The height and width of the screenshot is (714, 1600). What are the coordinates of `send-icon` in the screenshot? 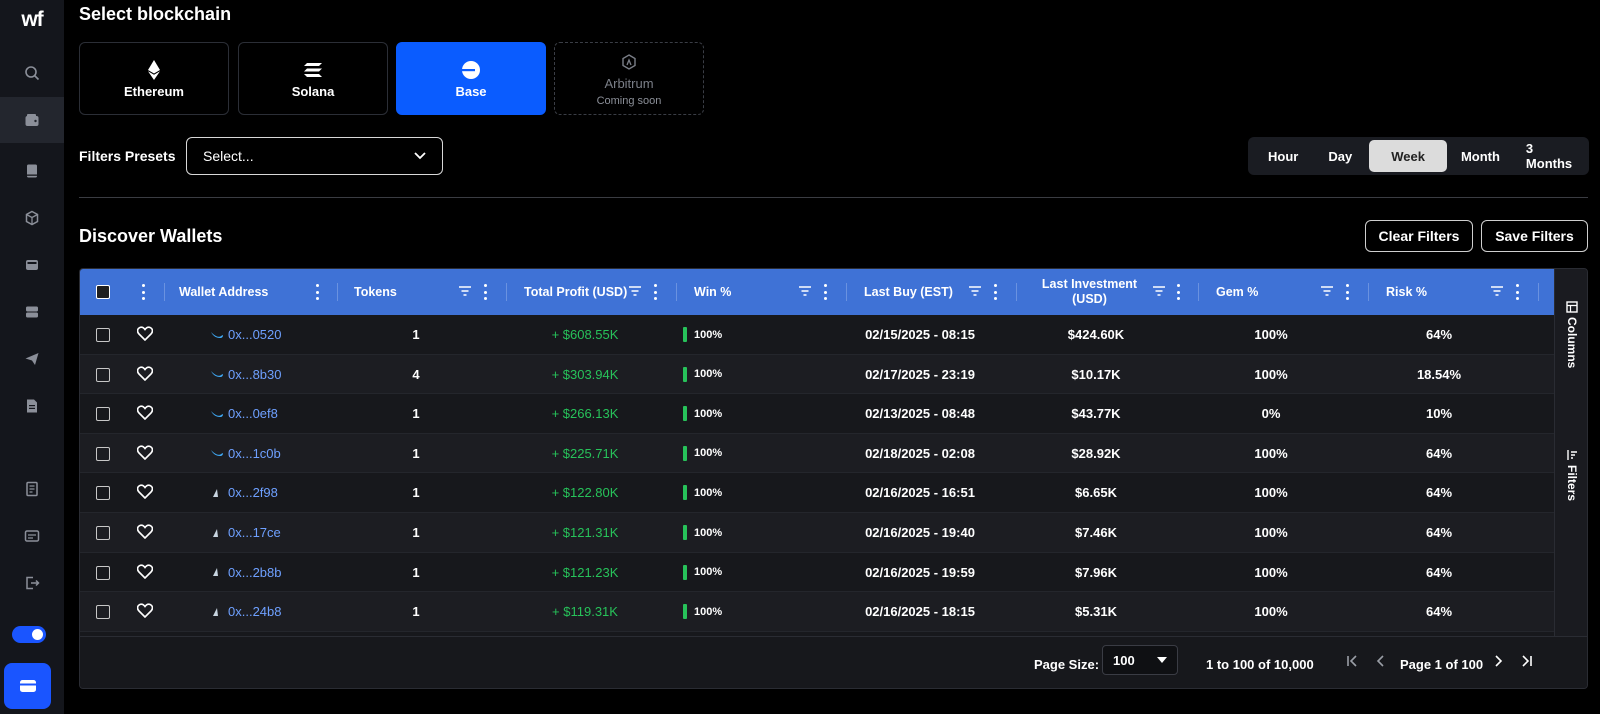 It's located at (32, 359).